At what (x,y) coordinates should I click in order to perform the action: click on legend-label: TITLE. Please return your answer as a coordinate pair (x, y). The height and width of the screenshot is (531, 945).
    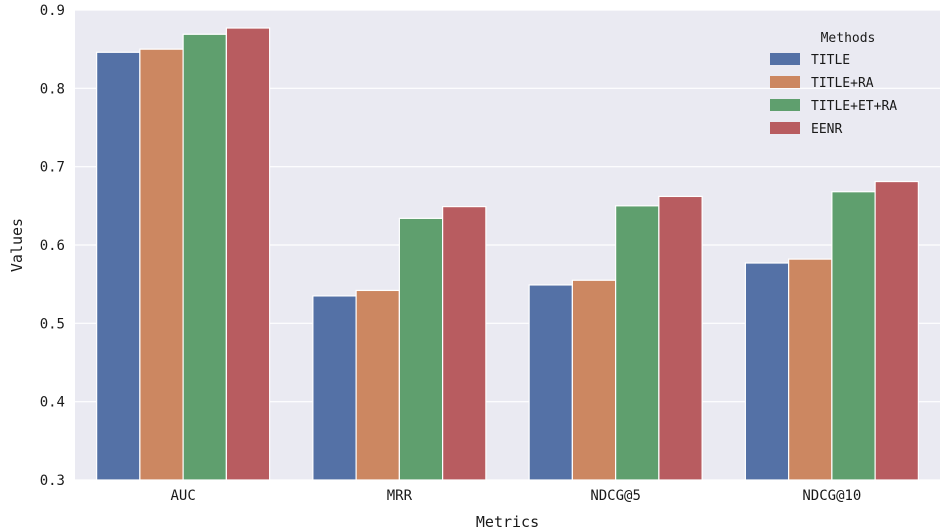
    Looking at the image, I should click on (830, 60).